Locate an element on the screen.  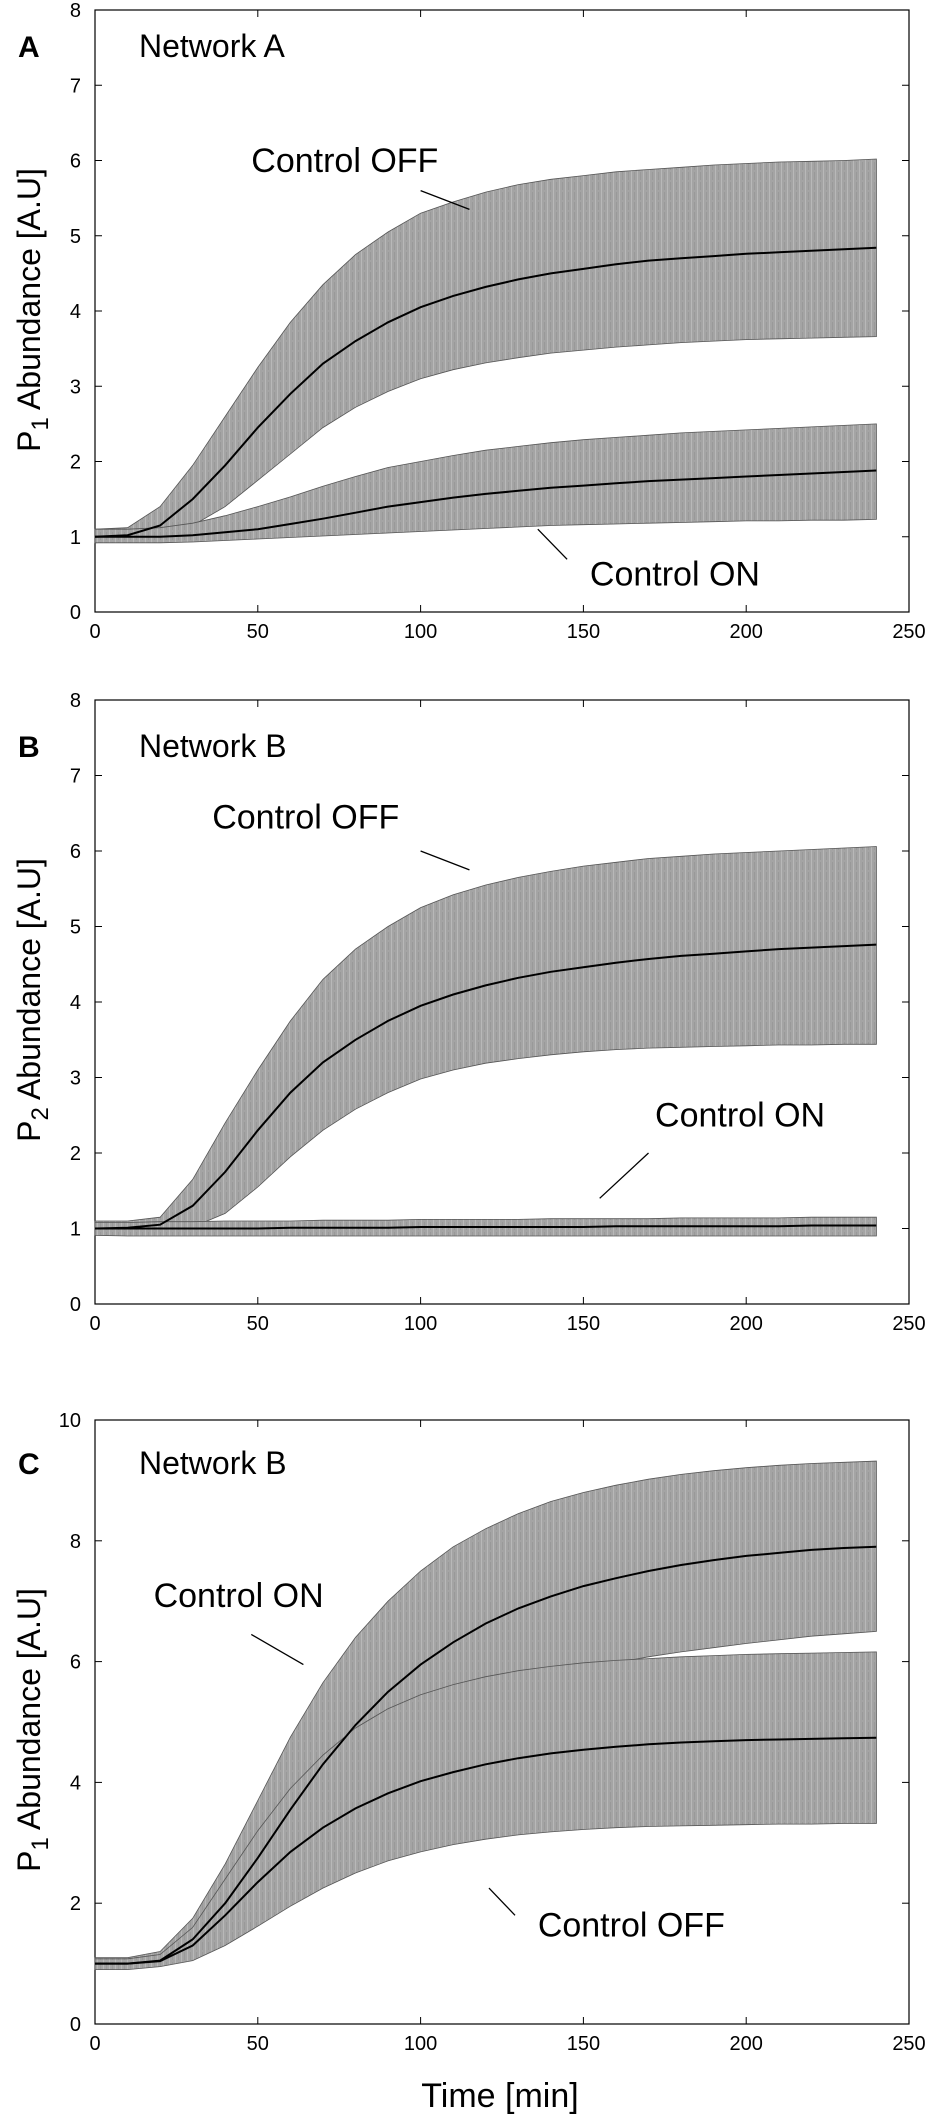
panel-letter: A is located at coordinates (29, 47).